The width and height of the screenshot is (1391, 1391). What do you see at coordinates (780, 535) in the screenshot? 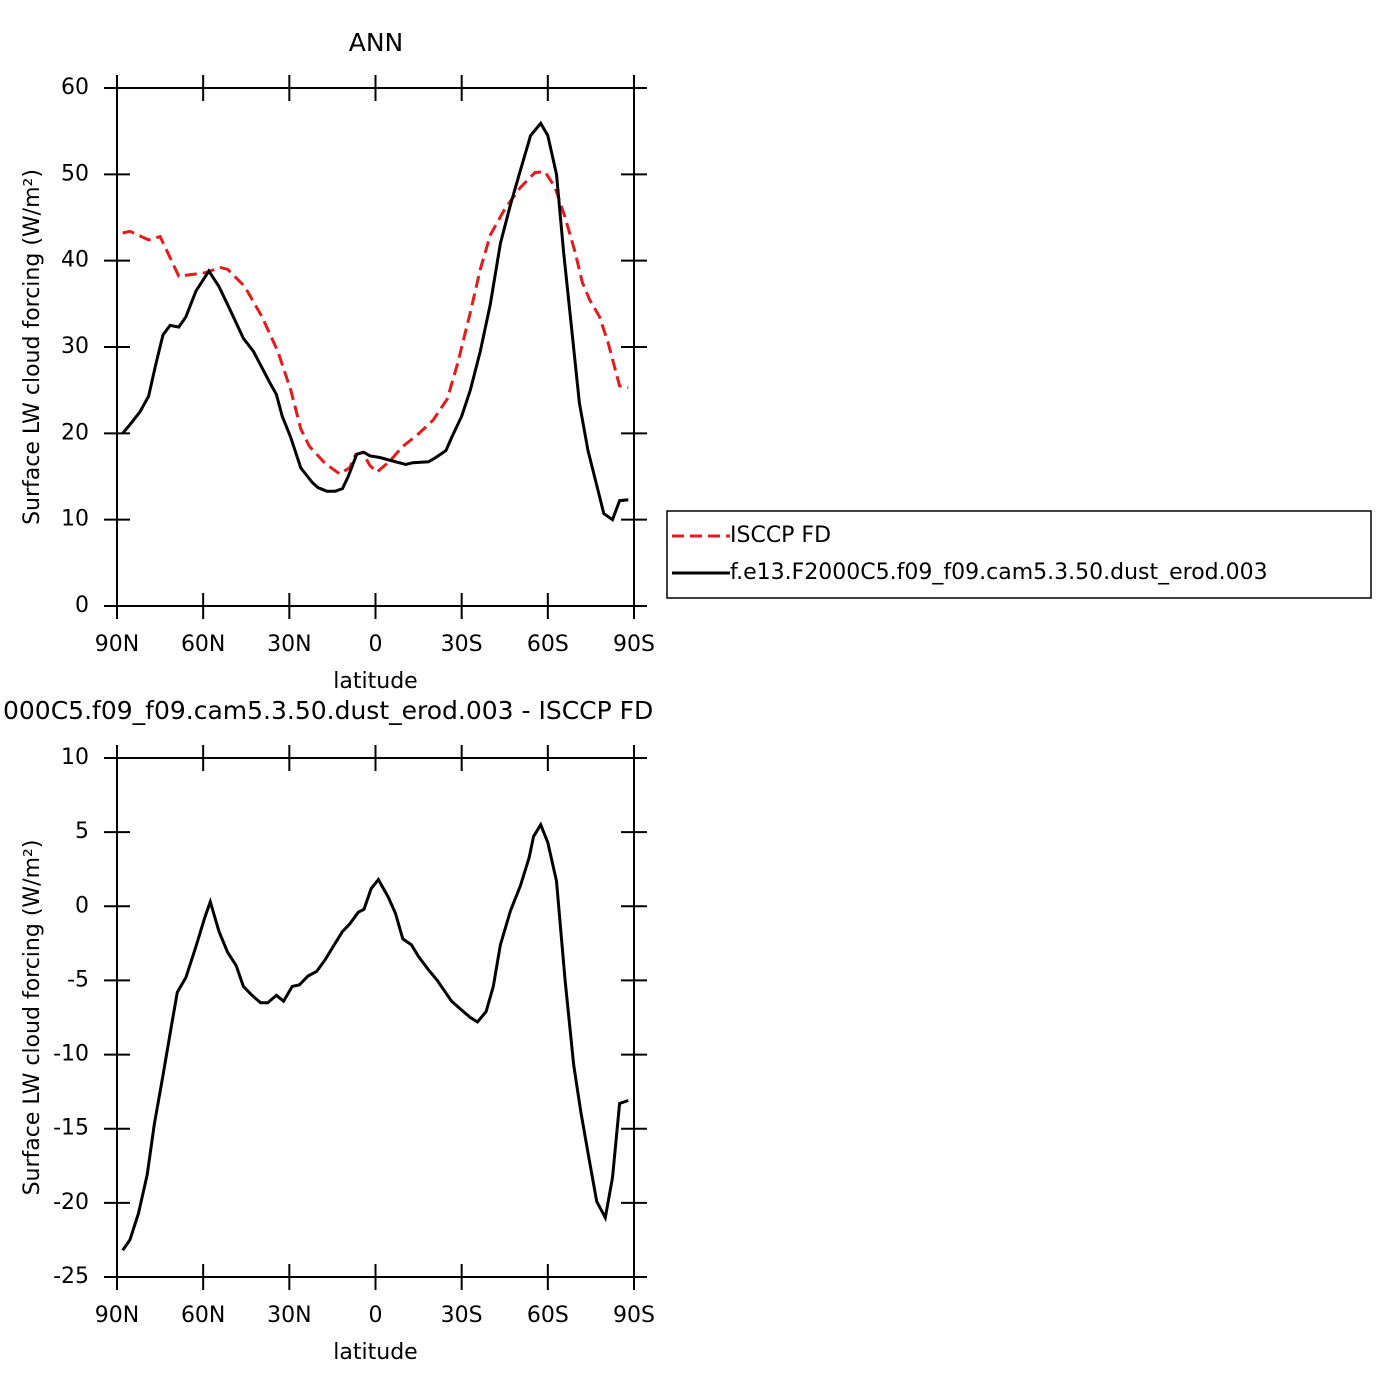
I see `legend-label: ISCCP FD` at bounding box center [780, 535].